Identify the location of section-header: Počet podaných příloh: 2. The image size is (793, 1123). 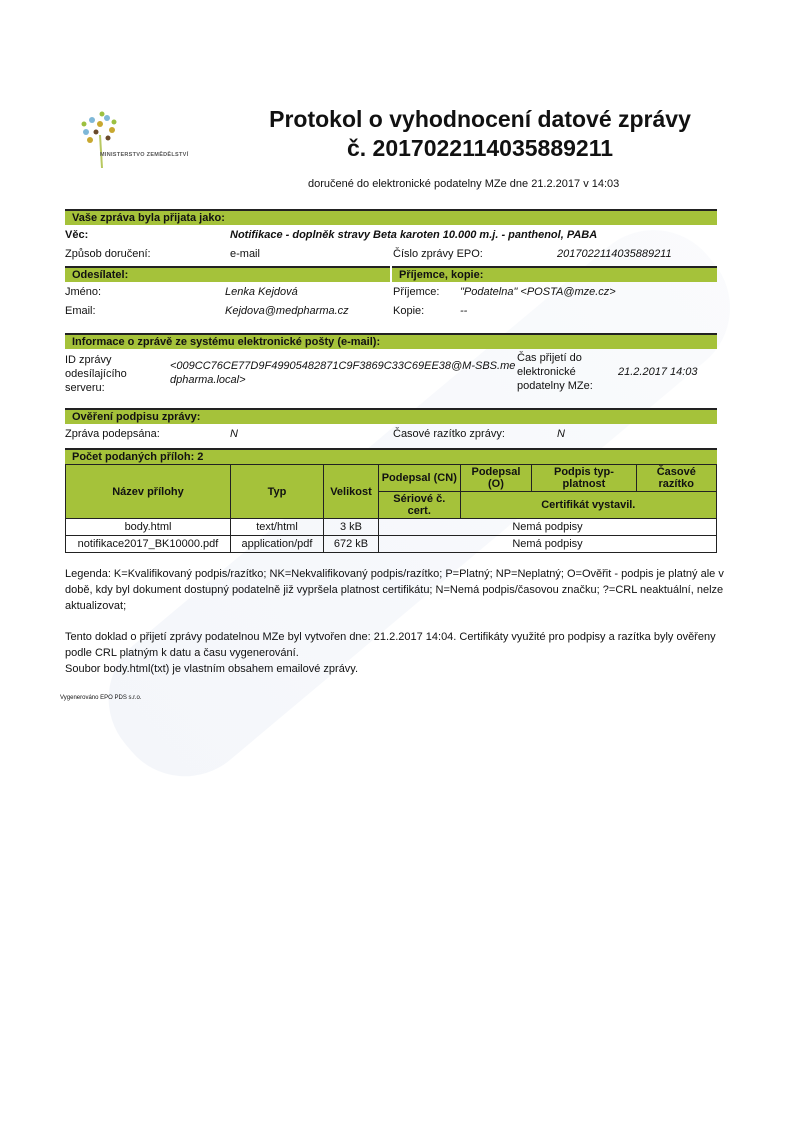
(391, 456).